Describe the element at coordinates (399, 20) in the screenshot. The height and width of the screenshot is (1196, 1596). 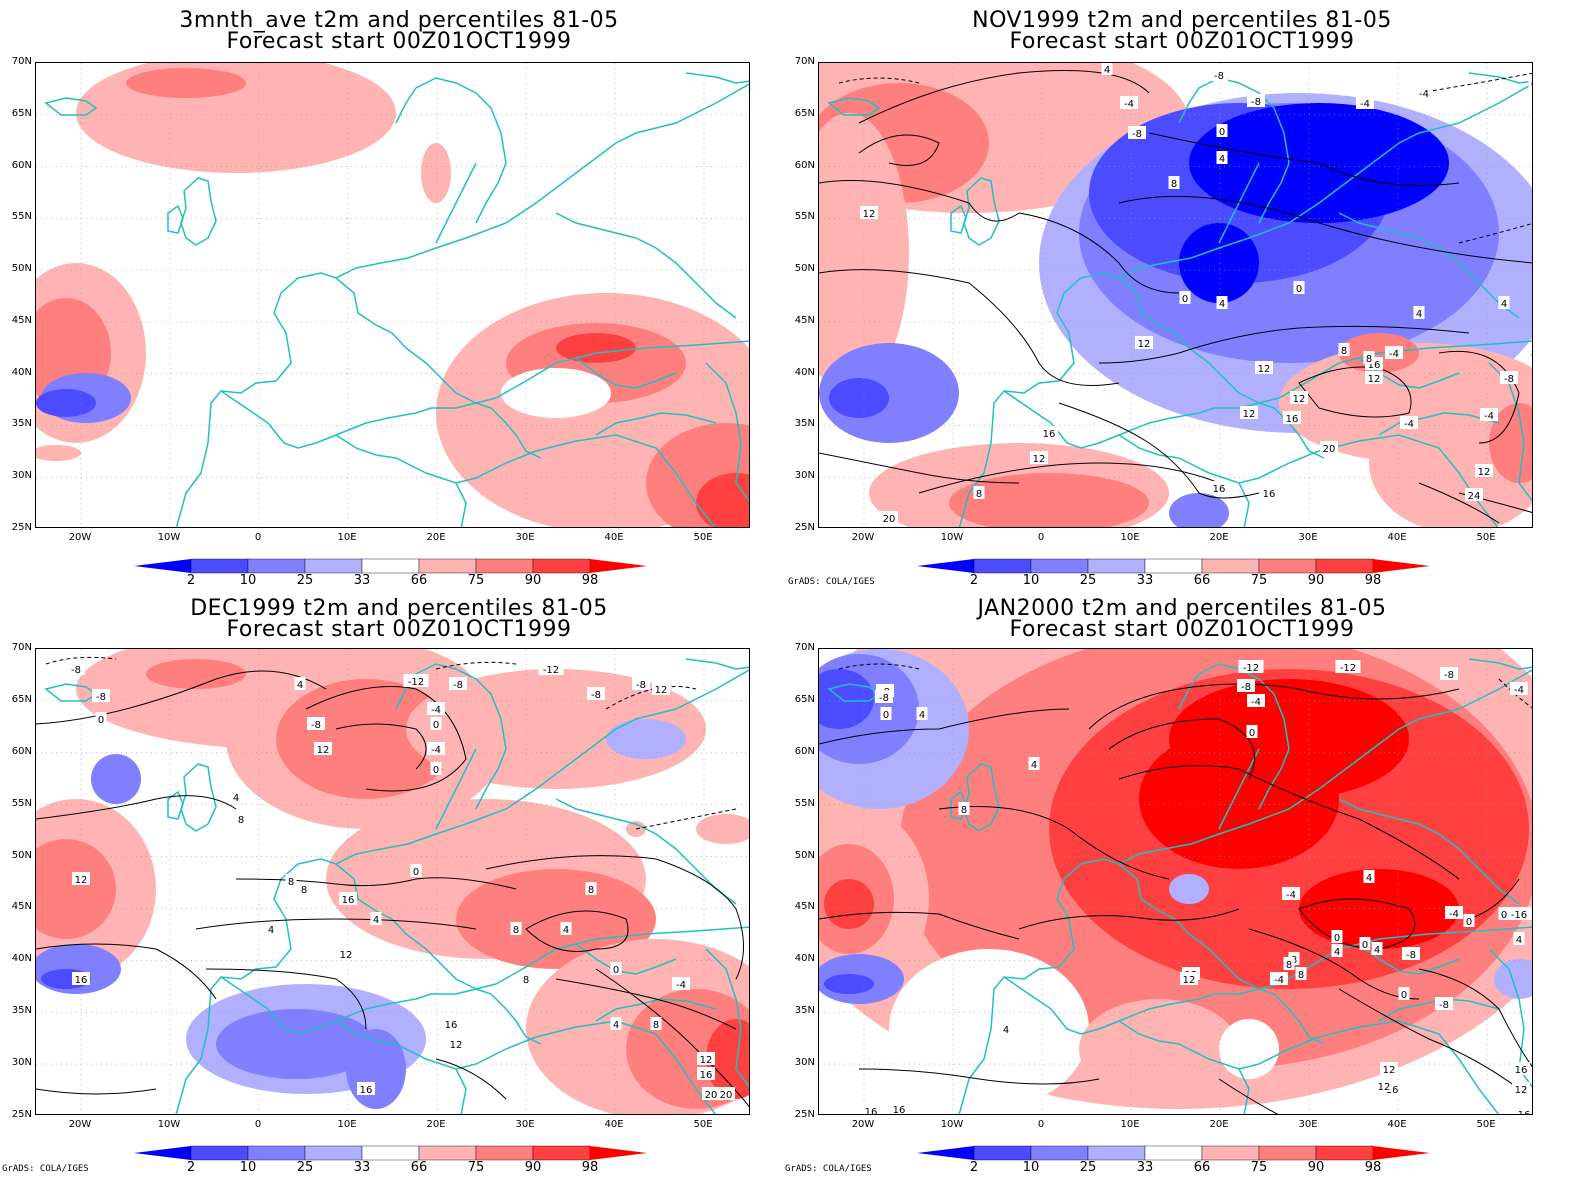
I see `panel-title: 3mnth_ave t2m and percentiles 81-05` at that location.